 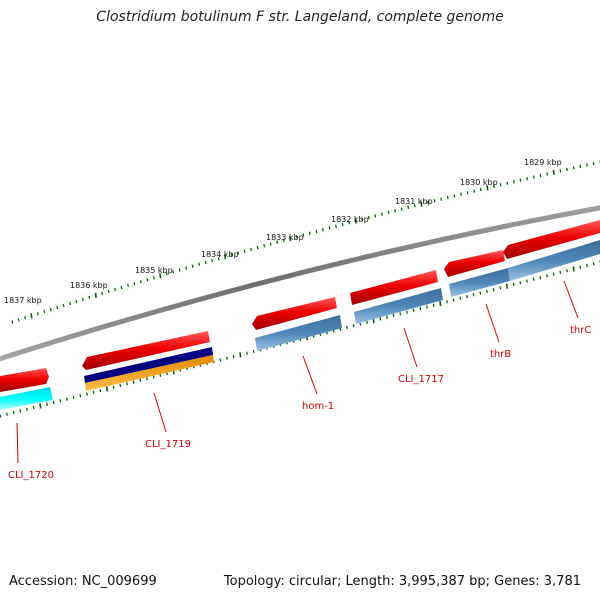 I want to click on gene-label-cli1719: CLI_1719, so click(x=168, y=444).